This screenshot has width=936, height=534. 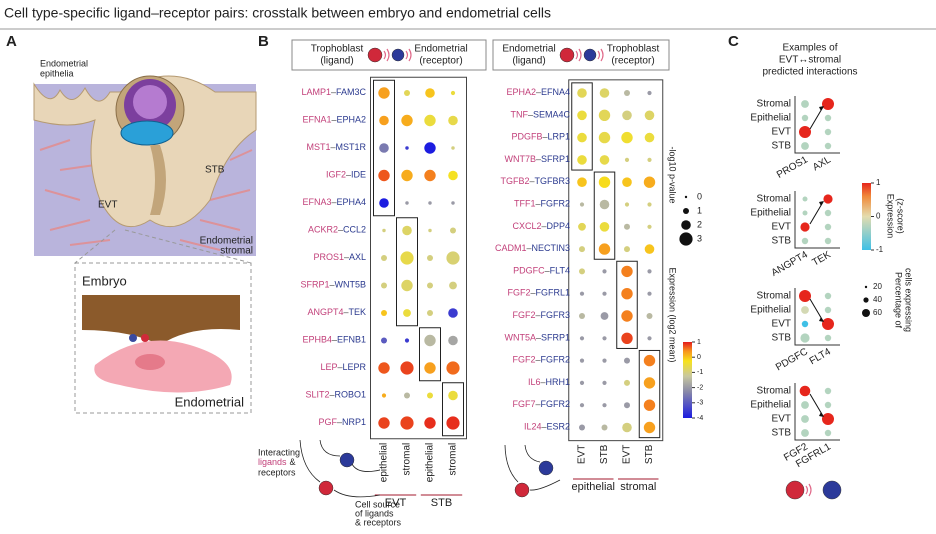 I want to click on pair-label: SLIT2–ROBO1, so click(x=335, y=395).